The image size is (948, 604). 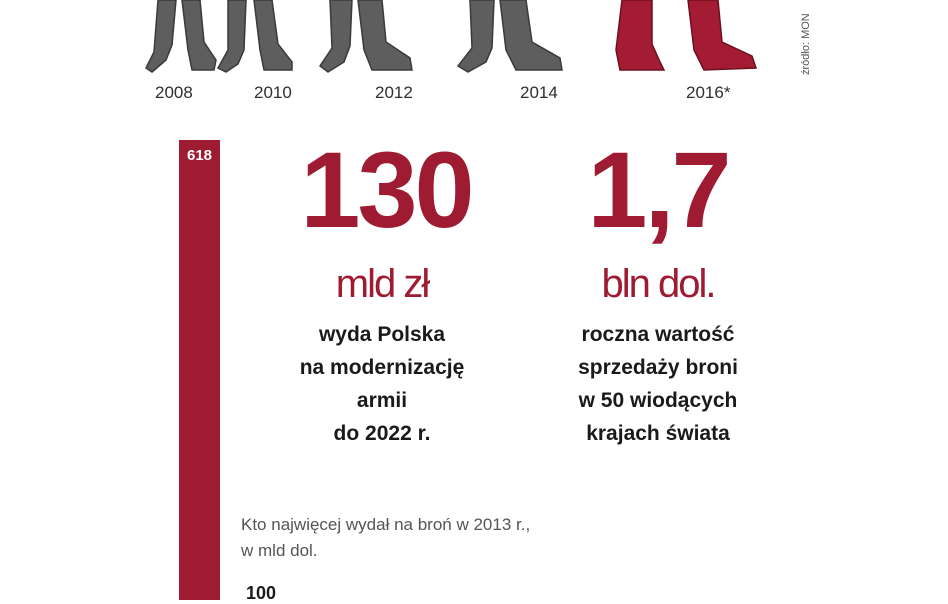 What do you see at coordinates (382, 284) in the screenshot?
I see `stat-left-unit: mld zł` at bounding box center [382, 284].